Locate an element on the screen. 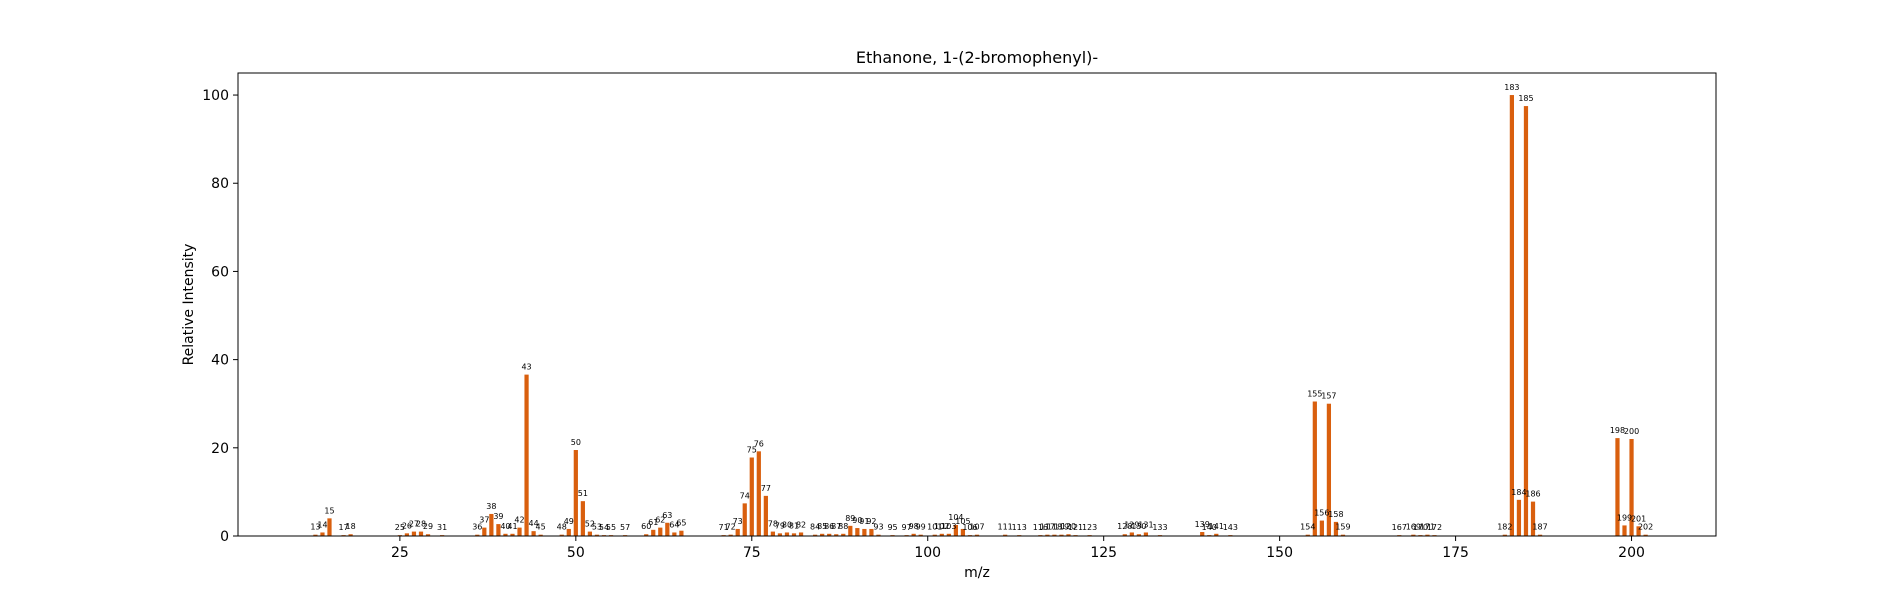 This screenshot has height=600, width=1900. peak-label-45: 45 is located at coordinates (541, 527).